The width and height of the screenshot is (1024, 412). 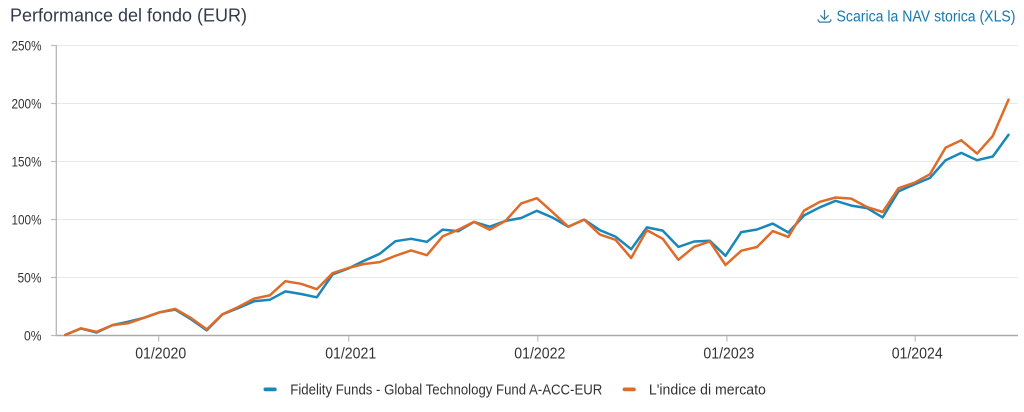 What do you see at coordinates (27, 219) in the screenshot?
I see `svg-text: 100%` at bounding box center [27, 219].